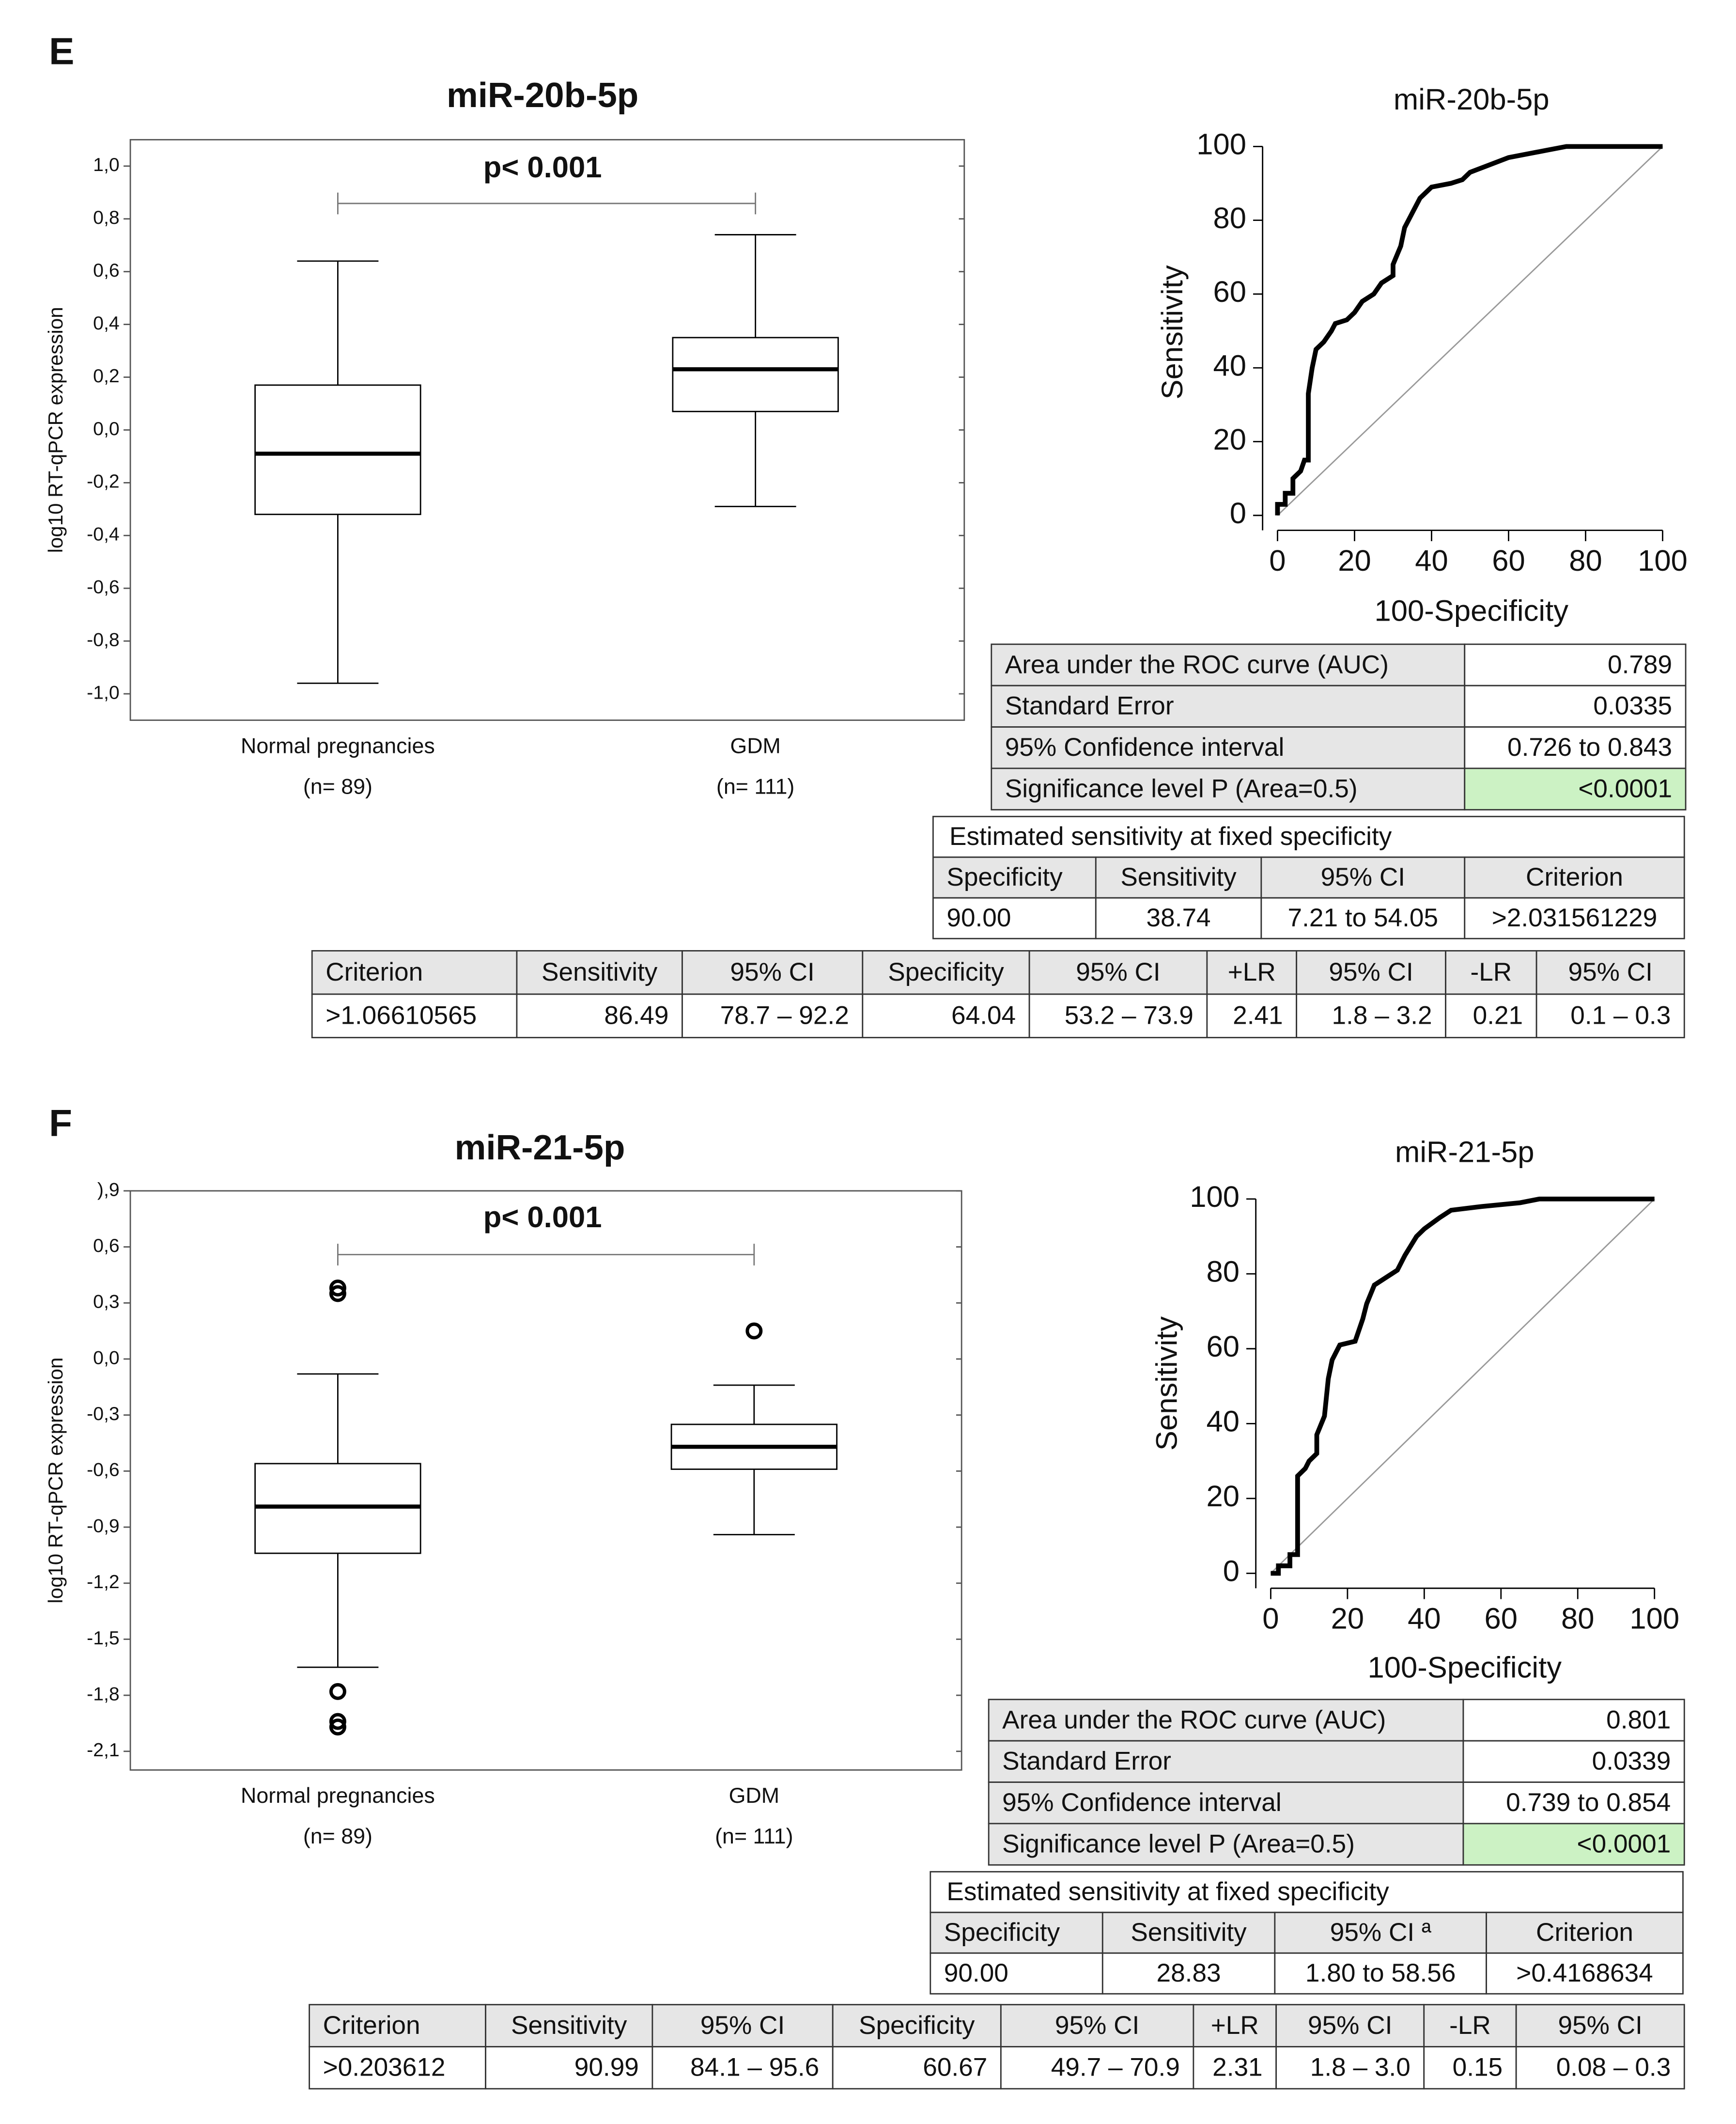  I want to click on y-tick-label: -1,8, so click(103, 1694).